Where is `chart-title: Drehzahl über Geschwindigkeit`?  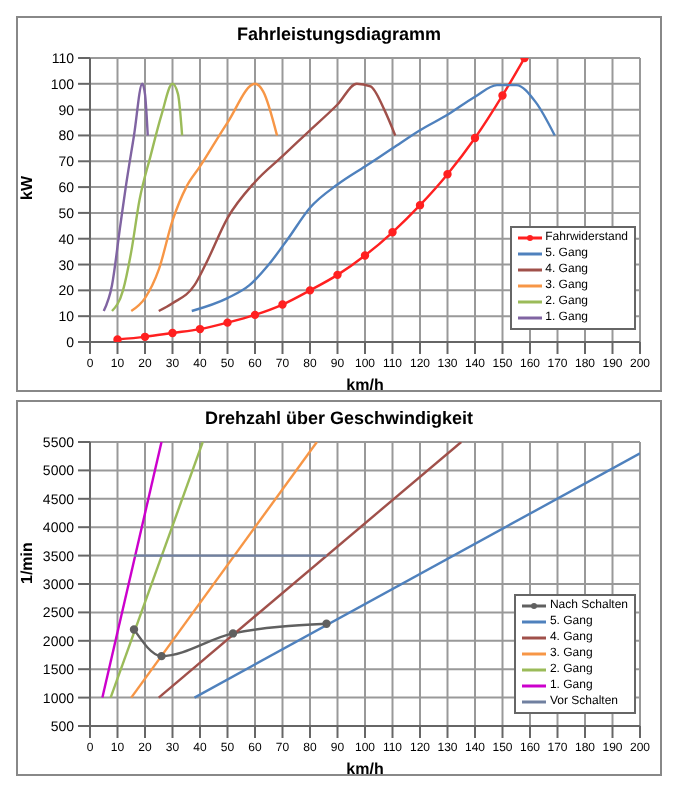
chart-title: Drehzahl über Geschwindigkeit is located at coordinates (339, 419).